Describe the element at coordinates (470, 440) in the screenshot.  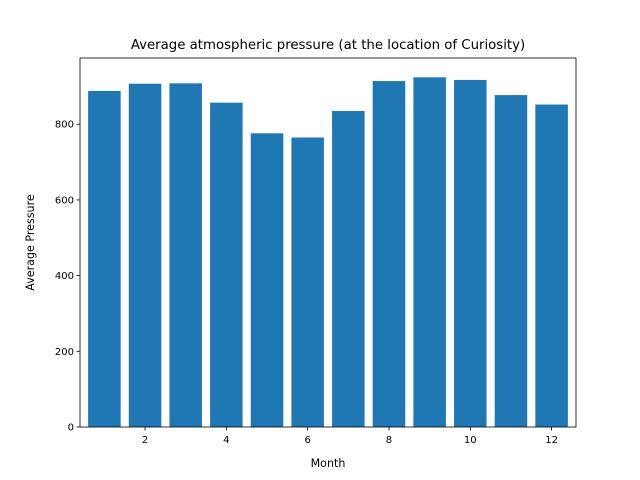
I see `x-tick-label: 10` at that location.